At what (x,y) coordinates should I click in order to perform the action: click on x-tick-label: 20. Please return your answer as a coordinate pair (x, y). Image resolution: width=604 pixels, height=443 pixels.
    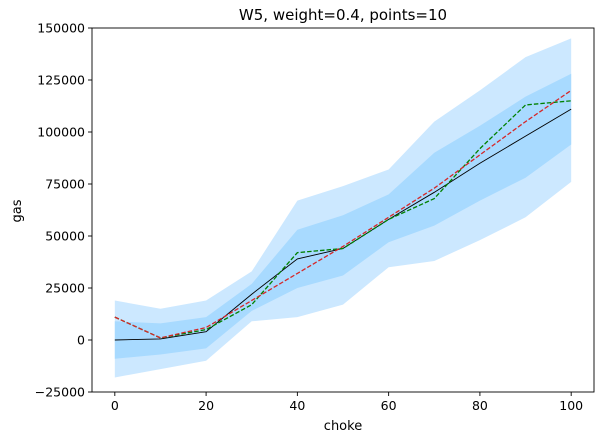
    Looking at the image, I should click on (206, 405).